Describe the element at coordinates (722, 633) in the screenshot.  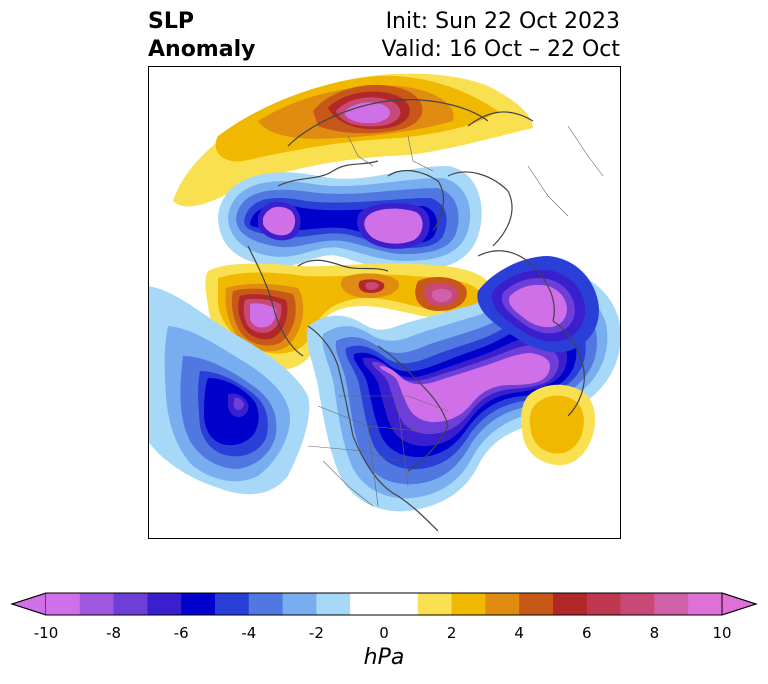
I see `colorbar-tick-label: 10` at that location.